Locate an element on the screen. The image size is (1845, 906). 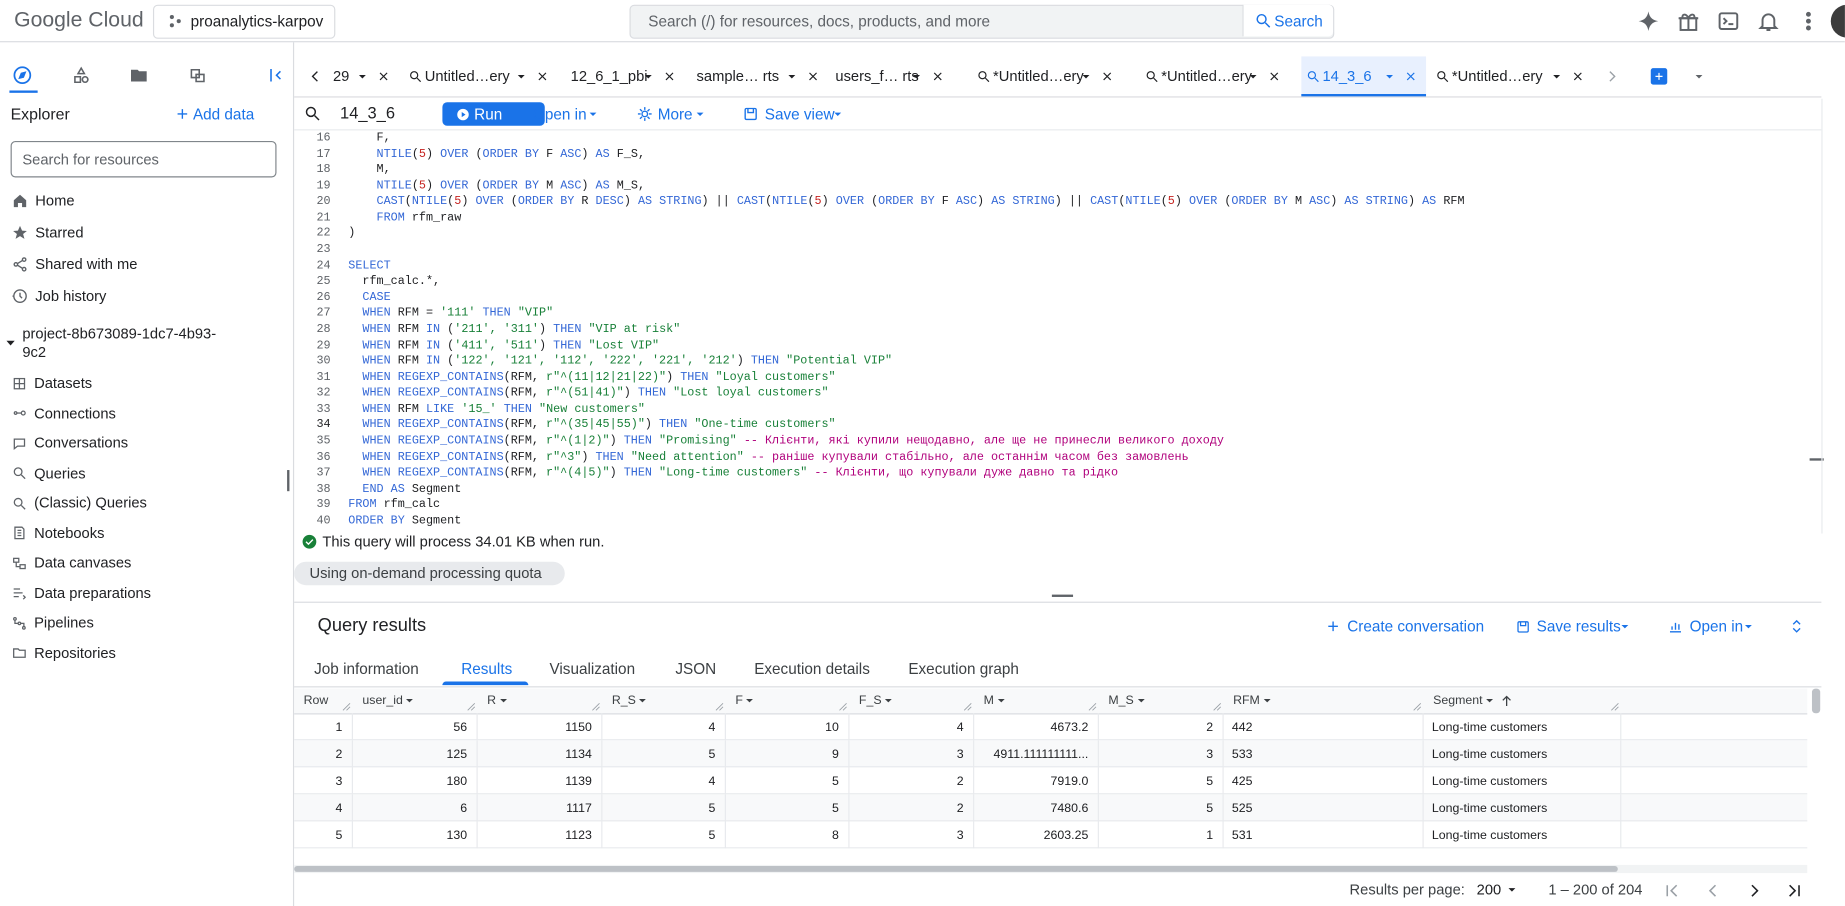
more-icon is located at coordinates (1809, 21).